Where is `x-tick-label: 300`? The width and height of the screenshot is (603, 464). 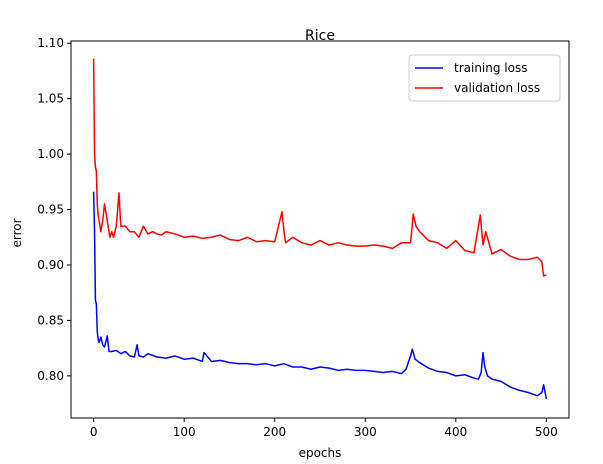
x-tick-label: 300 is located at coordinates (365, 432).